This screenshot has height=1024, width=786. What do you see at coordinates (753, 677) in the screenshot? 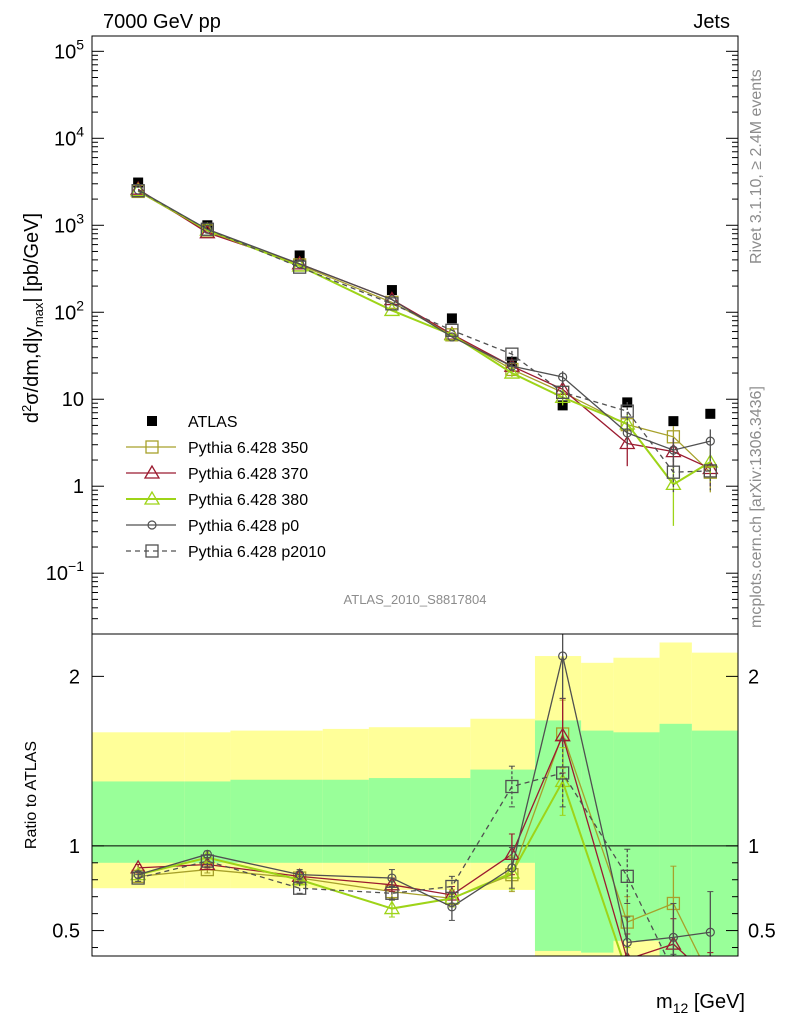
I see `ratio-y-tick-label-right: 2` at bounding box center [753, 677].